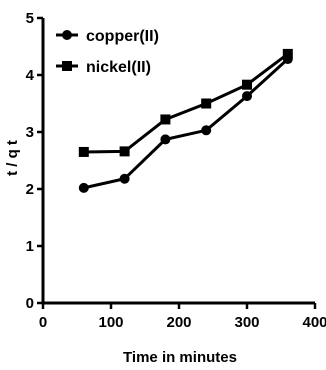  What do you see at coordinates (67, 66) in the screenshot?
I see `legend-square-marker` at bounding box center [67, 66].